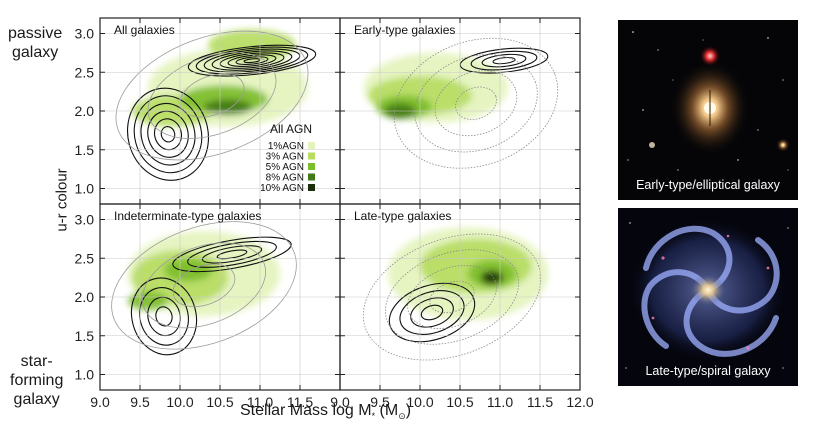 This screenshot has height=435, width=822. What do you see at coordinates (85, 258) in the screenshot?
I see `y-tick-label-2-3: 2.5` at bounding box center [85, 258].